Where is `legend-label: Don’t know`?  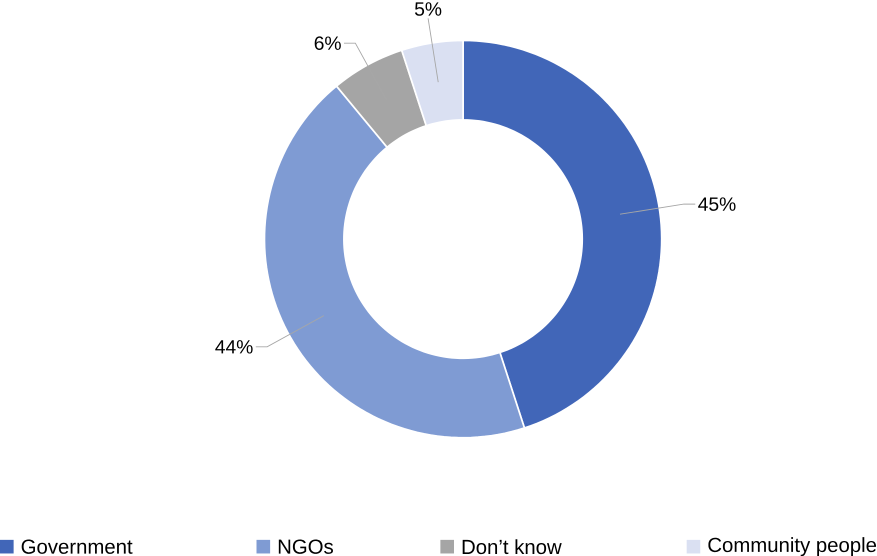
legend-label: Don’t know is located at coordinates (512, 546).